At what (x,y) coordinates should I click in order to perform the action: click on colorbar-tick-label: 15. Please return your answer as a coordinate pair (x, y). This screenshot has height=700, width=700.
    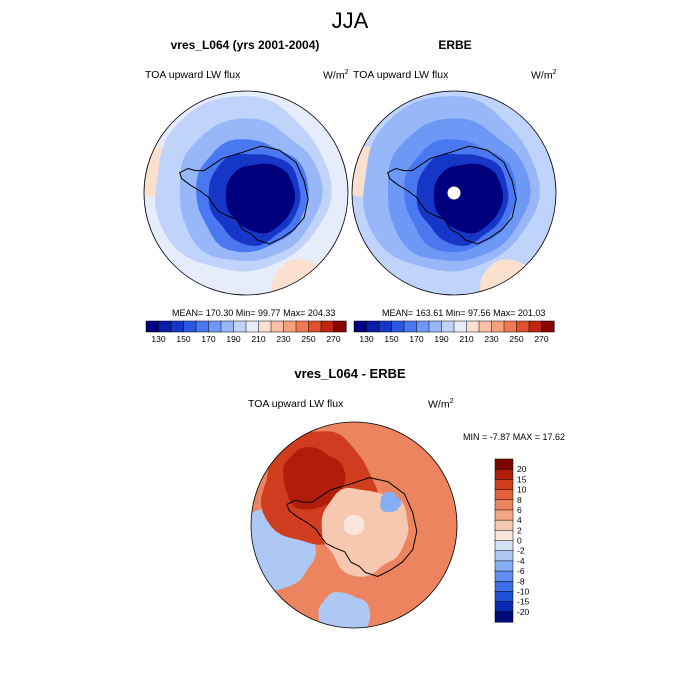
    Looking at the image, I should click on (522, 479).